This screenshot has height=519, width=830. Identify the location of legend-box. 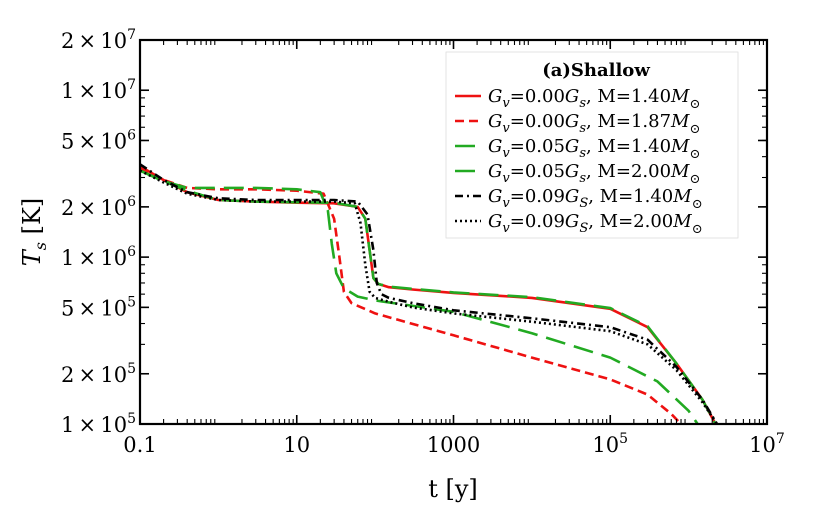
(592, 145).